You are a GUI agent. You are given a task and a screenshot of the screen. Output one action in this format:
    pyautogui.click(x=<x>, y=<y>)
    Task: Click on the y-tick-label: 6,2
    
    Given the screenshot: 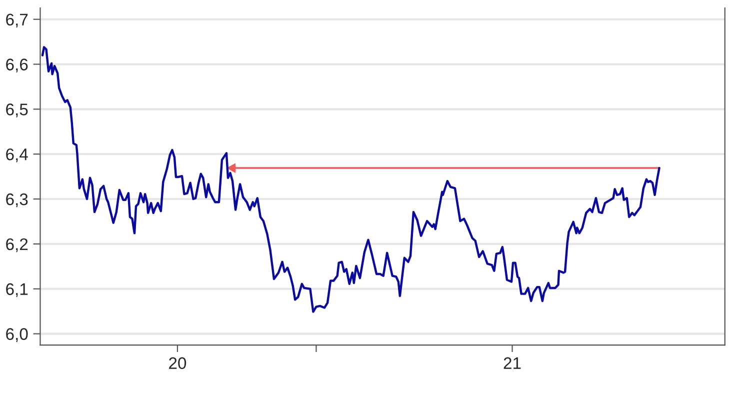 What is the action you would take?
    pyautogui.click(x=17, y=245)
    